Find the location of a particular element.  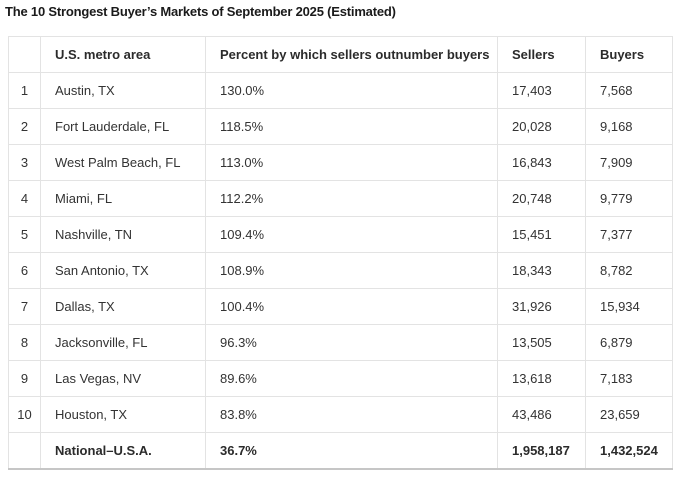

percent-cell: 112.2% is located at coordinates (351, 198).